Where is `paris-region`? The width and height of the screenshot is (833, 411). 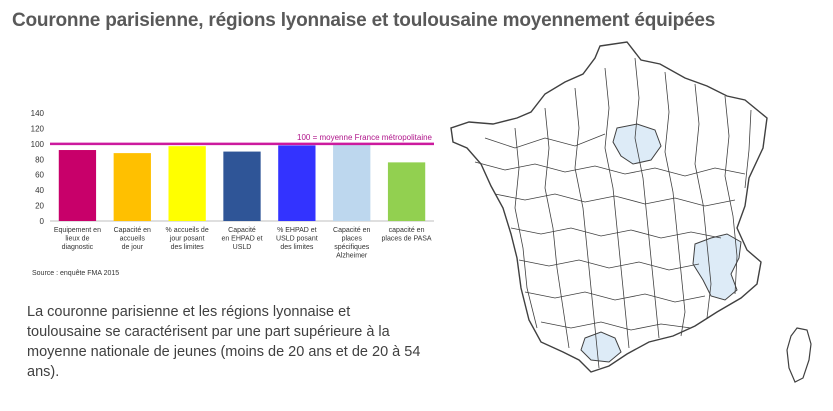
paris-region is located at coordinates (637, 144).